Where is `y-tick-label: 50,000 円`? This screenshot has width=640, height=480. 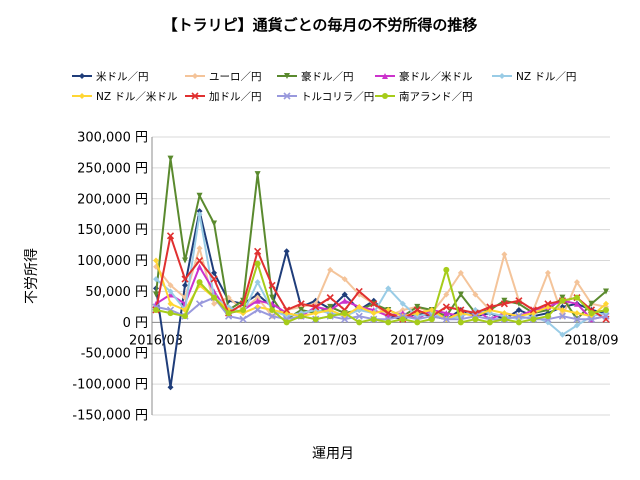 y-tick-label: 50,000 円 is located at coordinates (116, 292).